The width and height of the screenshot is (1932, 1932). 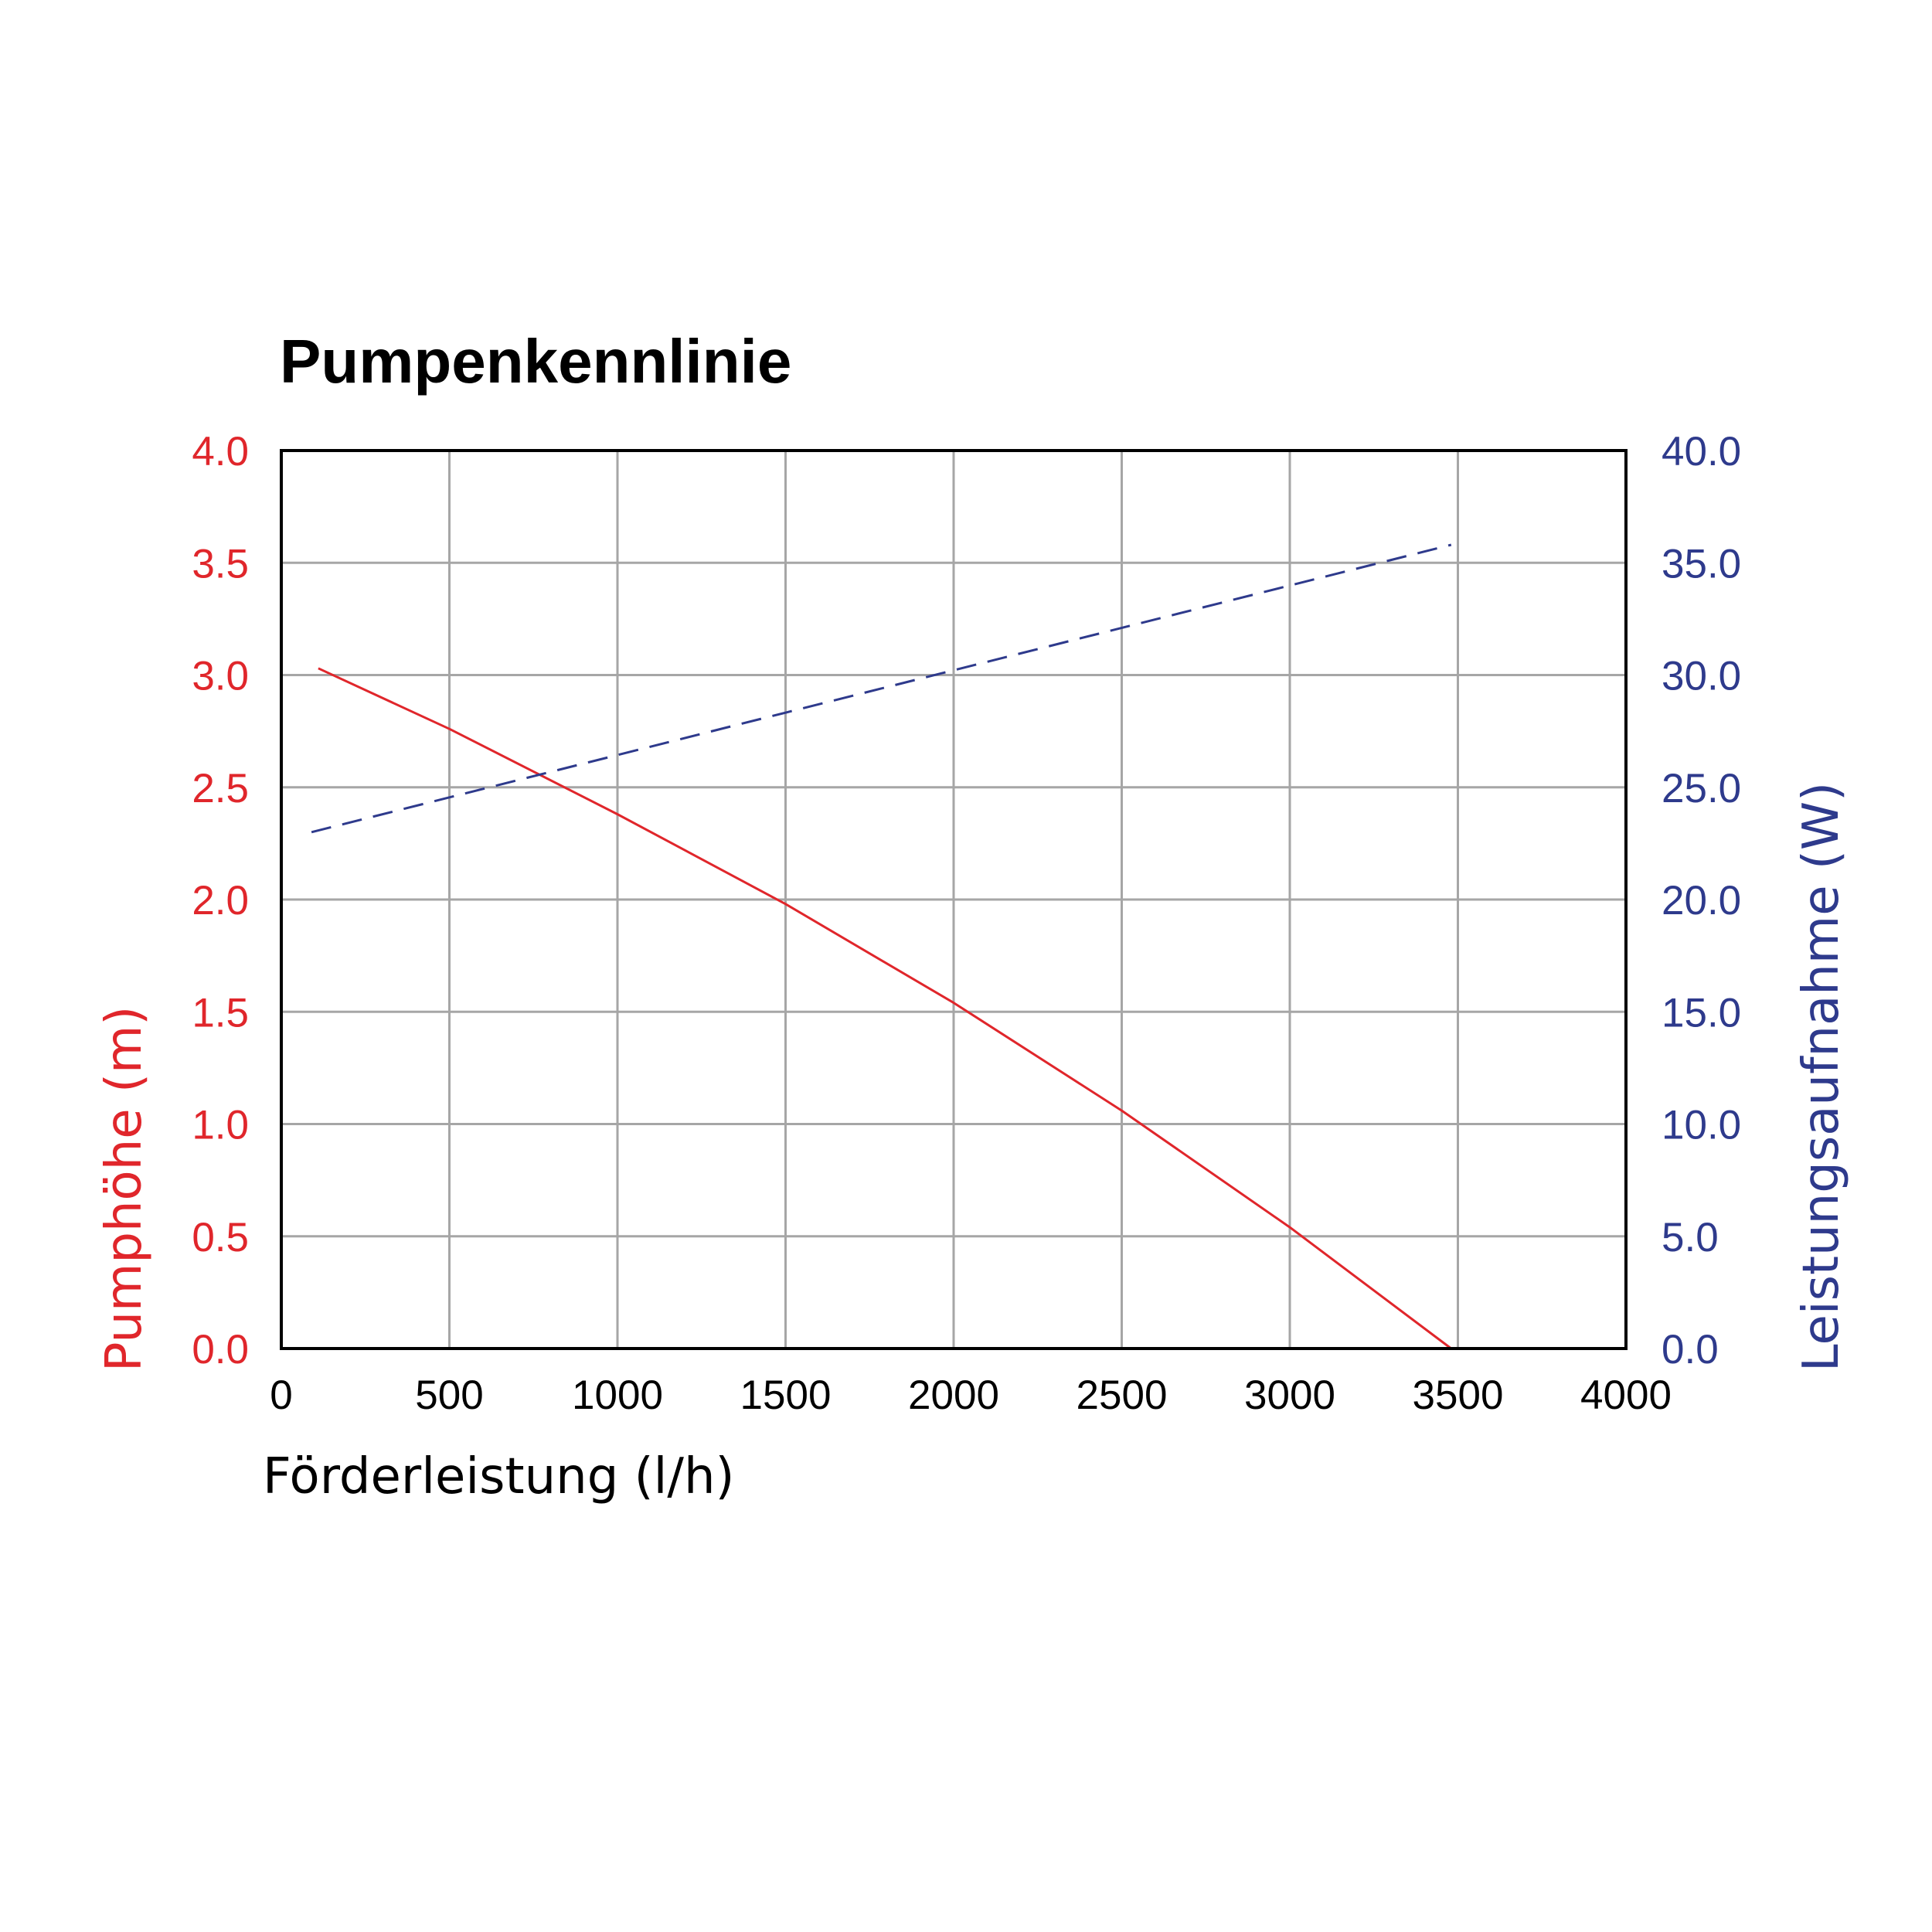 I want to click on y-right-tick-label: 20.0, so click(x=1701, y=900).